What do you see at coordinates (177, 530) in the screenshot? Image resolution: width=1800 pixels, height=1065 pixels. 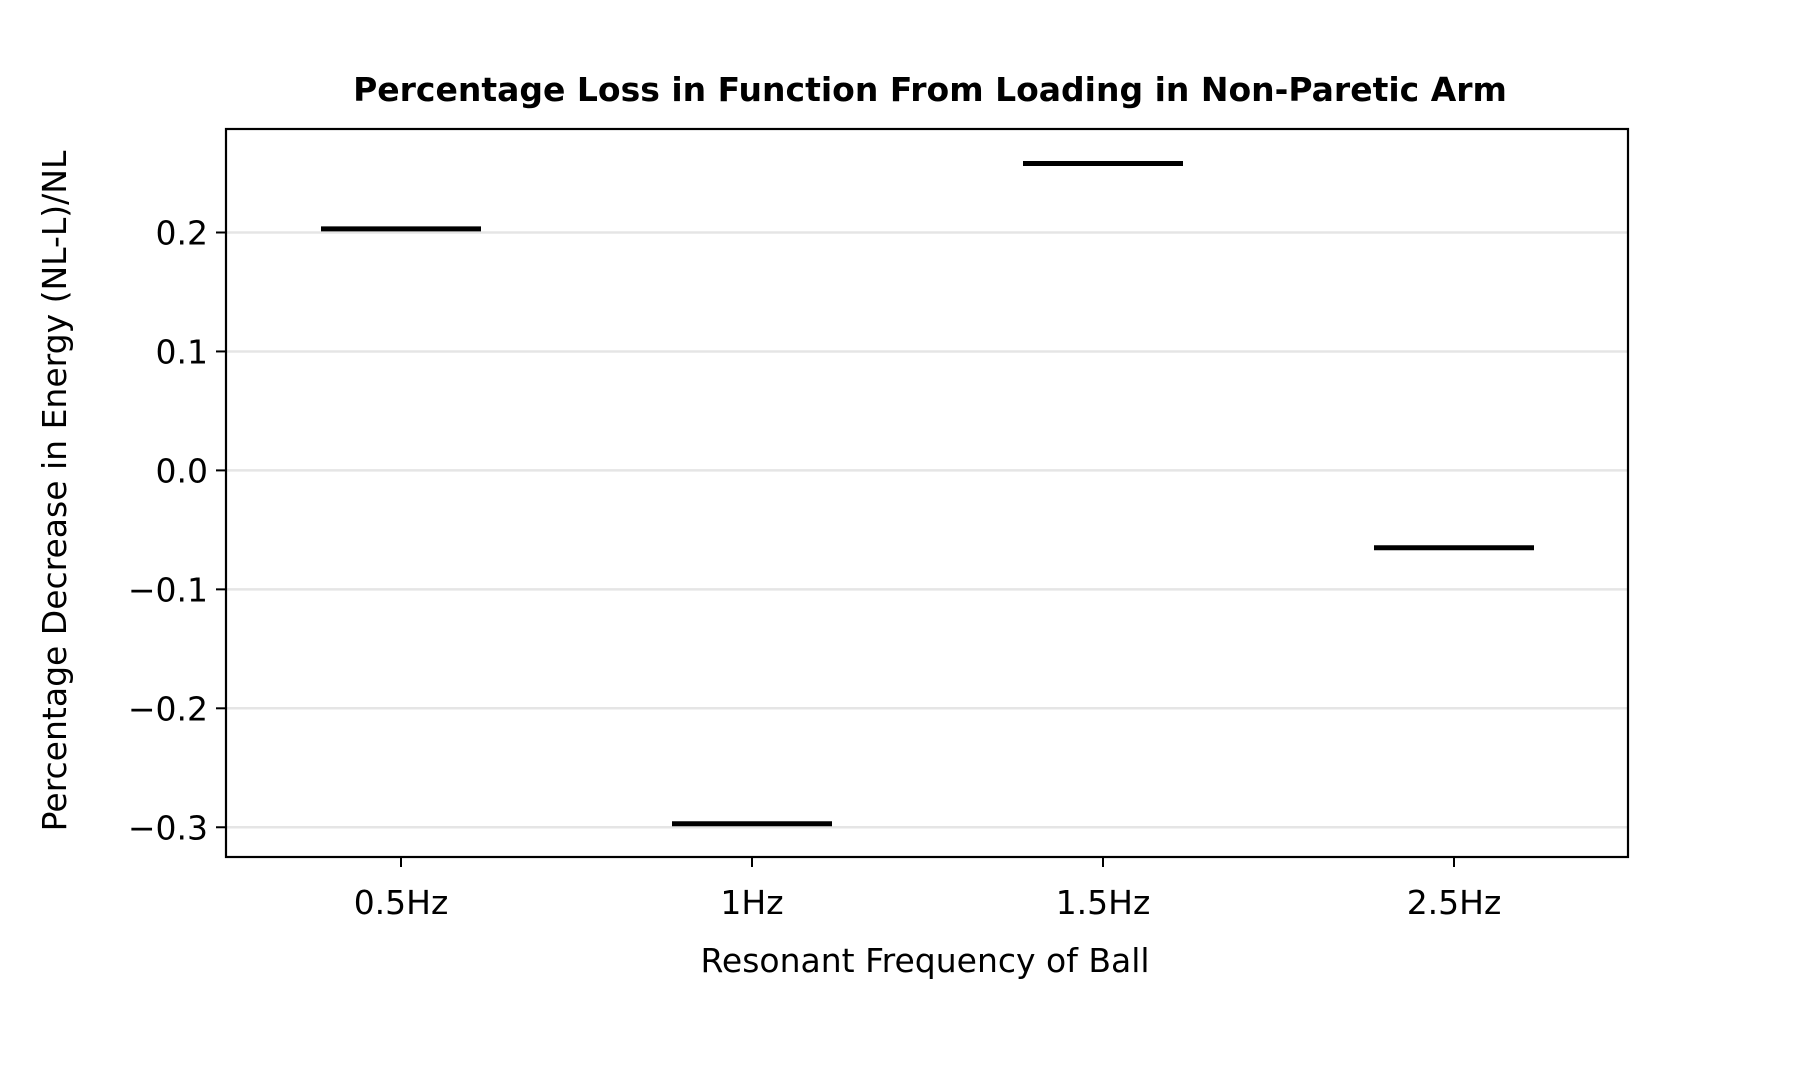 I see `y-axis: 0.2 0.1 0.0 −0.1 −0.2 −0.3` at bounding box center [177, 530].